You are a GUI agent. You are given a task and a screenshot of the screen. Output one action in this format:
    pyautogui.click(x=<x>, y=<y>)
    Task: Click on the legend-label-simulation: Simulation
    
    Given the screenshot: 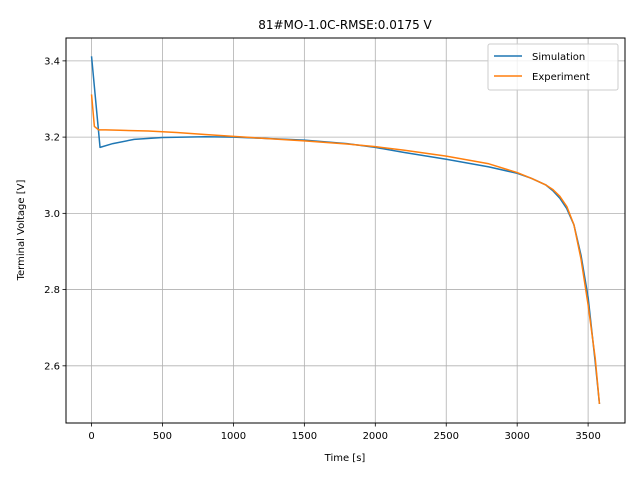 What is the action you would take?
    pyautogui.click(x=558, y=57)
    